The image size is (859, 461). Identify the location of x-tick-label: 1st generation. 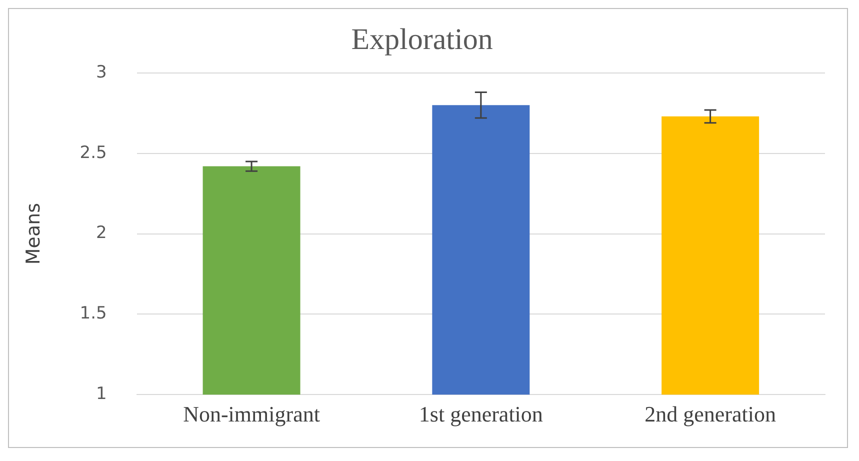
(480, 414).